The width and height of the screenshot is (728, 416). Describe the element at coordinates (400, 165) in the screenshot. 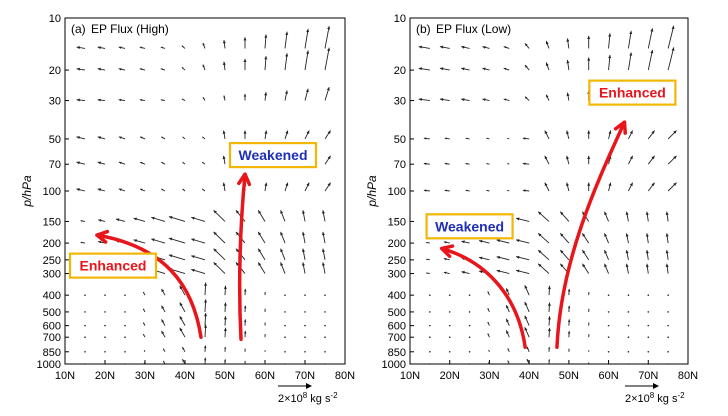

I see `y-tick-label: 70` at that location.